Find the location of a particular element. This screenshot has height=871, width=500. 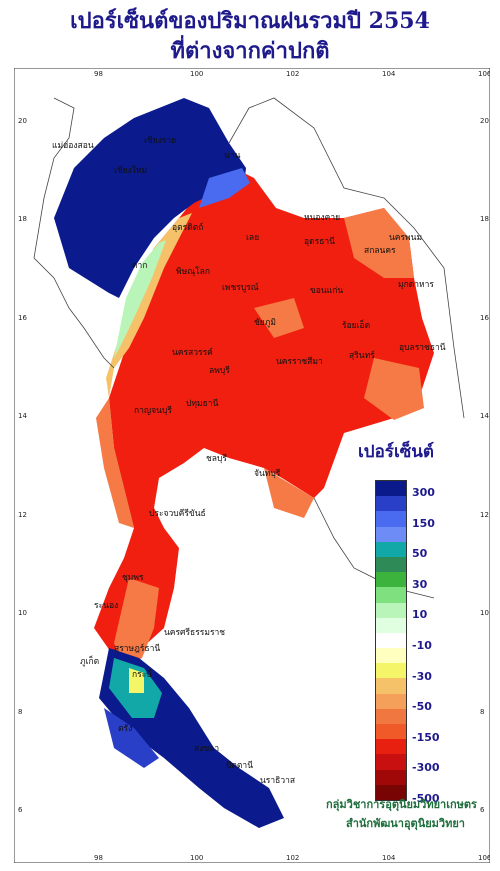

credit-line2: สำนักพัฒนาอุตุนิยมวิทยา is located at coordinates (405, 823).